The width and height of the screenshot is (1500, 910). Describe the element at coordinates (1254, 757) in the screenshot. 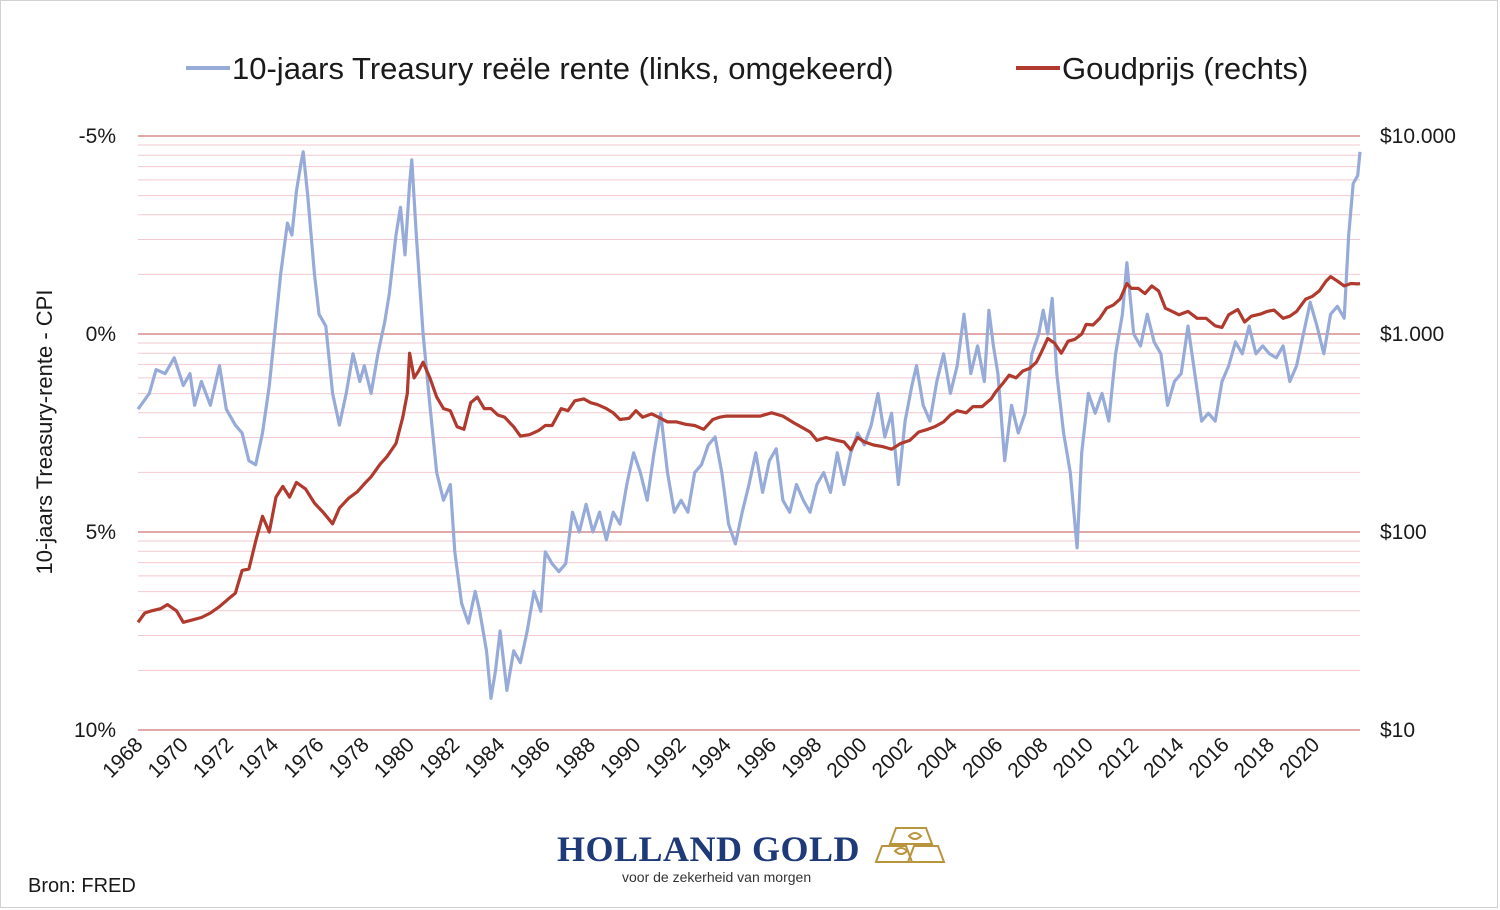

I see `x-tick-label: 2018` at that location.